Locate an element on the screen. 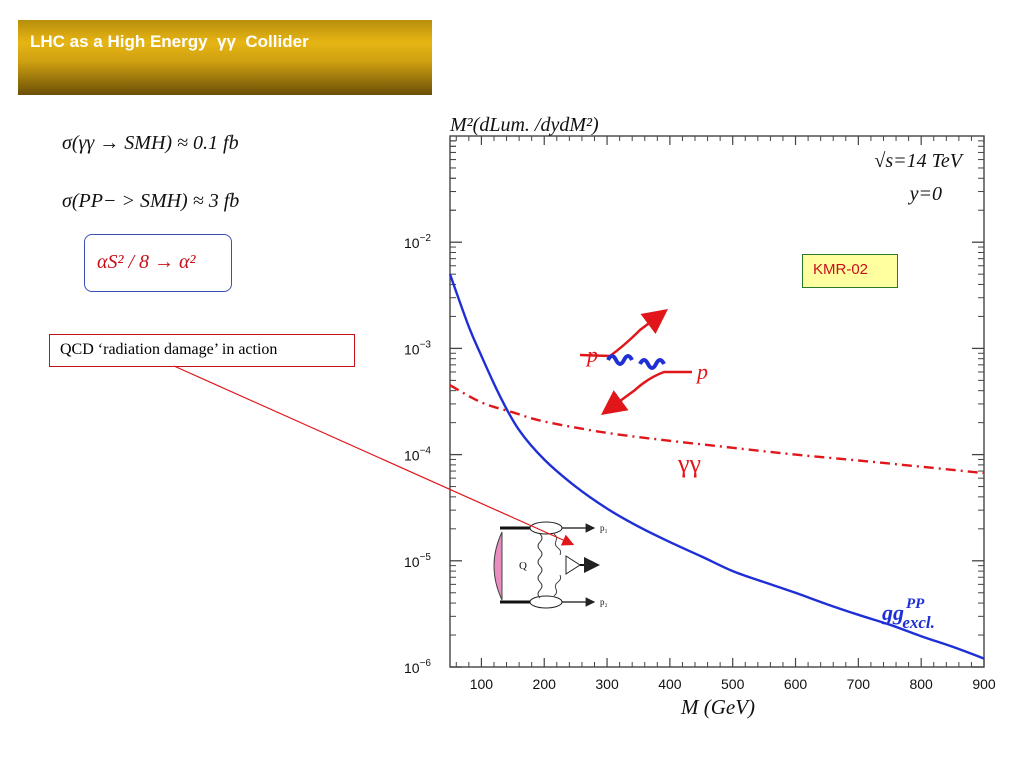  qcd-note-box: QCD ‘radiation damage’ in action is located at coordinates (202, 350).